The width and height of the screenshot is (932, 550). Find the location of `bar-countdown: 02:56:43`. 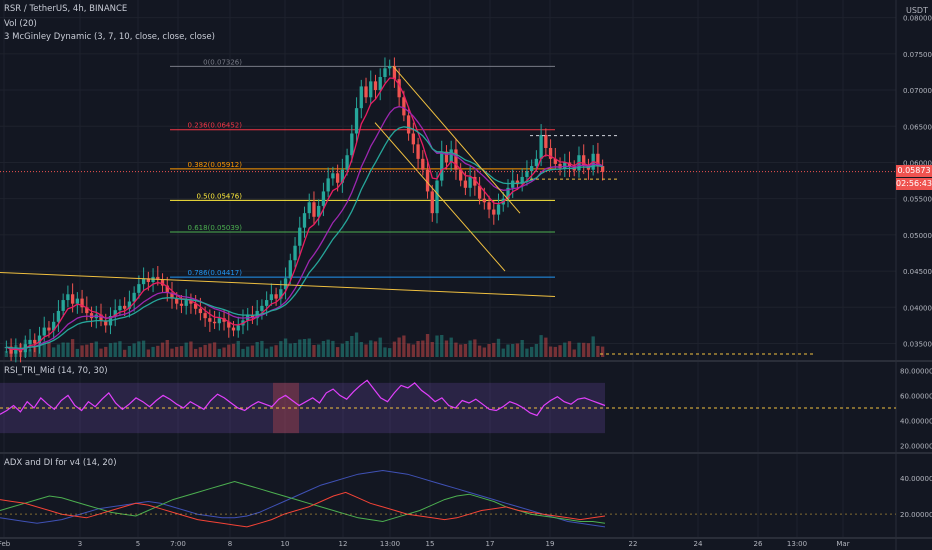

bar-countdown: 02:56:43 is located at coordinates (914, 184).